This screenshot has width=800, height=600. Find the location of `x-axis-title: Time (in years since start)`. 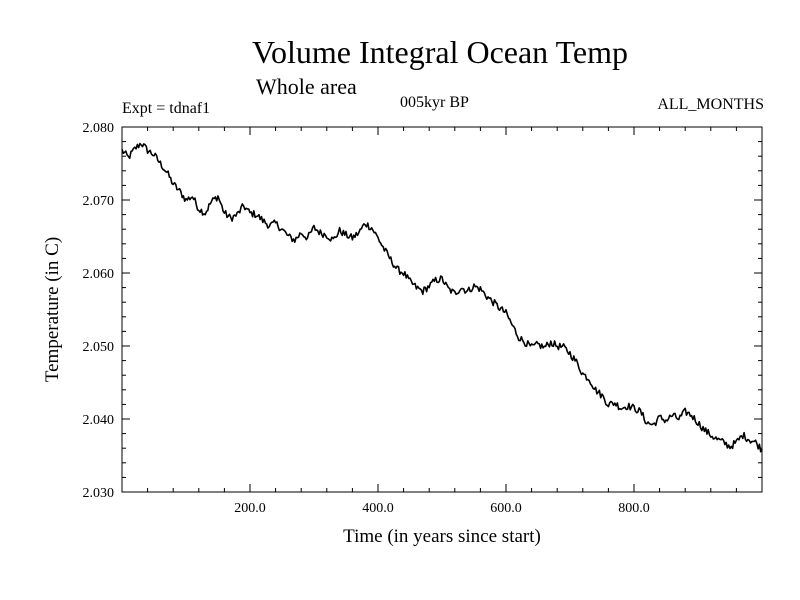

x-axis-title: Time (in years since start) is located at coordinates (442, 536).